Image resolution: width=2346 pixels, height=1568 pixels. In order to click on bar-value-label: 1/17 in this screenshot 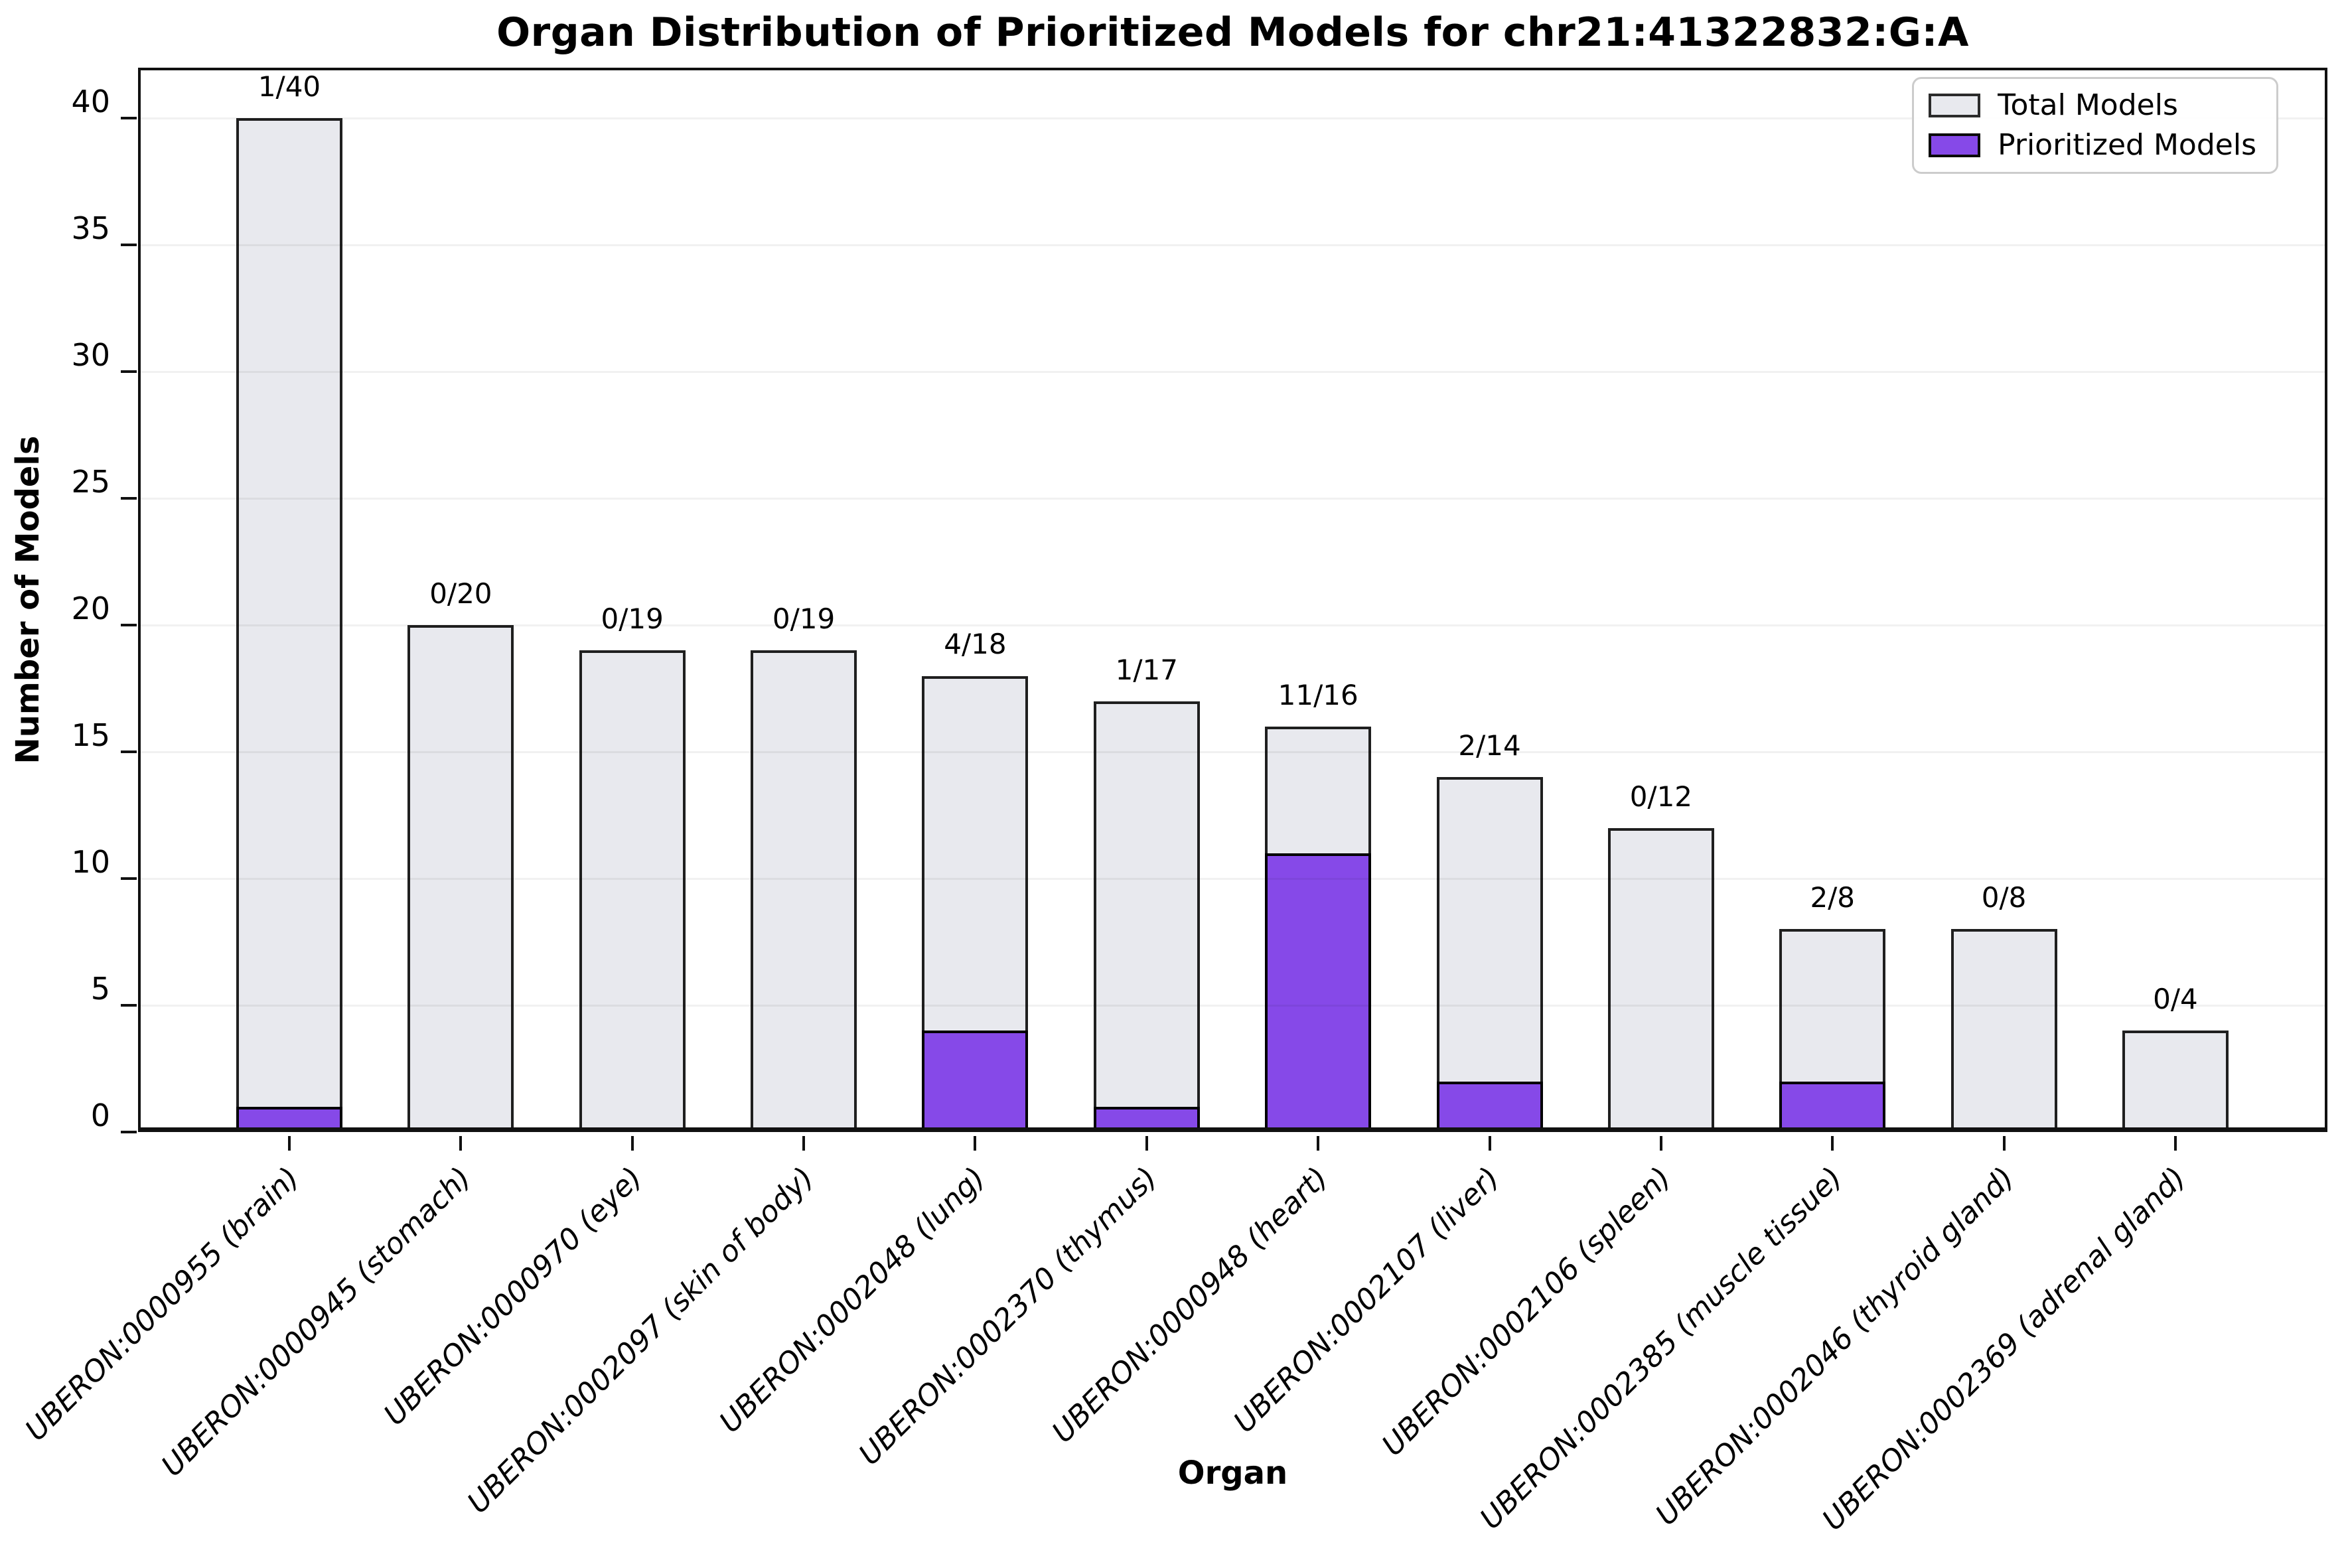, I will do `click(1146, 669)`.